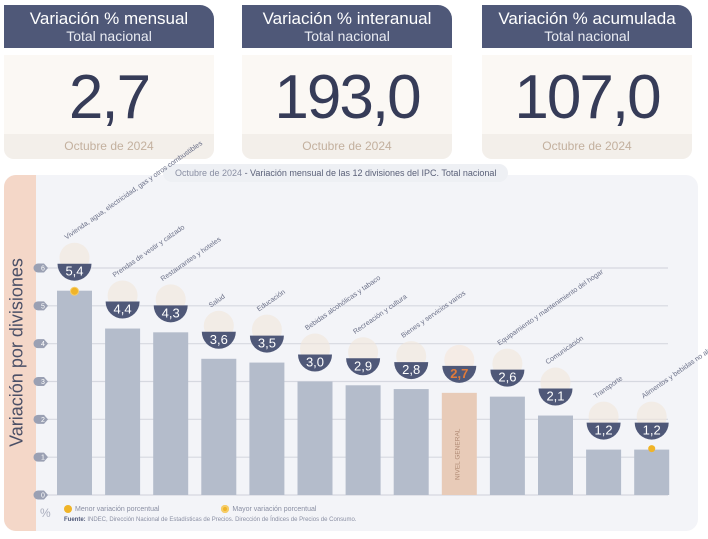 The height and width of the screenshot is (539, 708). Describe the element at coordinates (43, 420) in the screenshot. I see `y-tick-label: 2` at that location.